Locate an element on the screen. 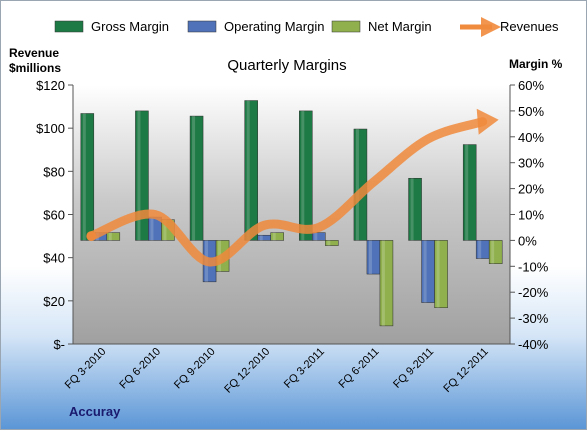 This screenshot has width=587, height=431. right-axis-tick-label: -40% is located at coordinates (533, 344).